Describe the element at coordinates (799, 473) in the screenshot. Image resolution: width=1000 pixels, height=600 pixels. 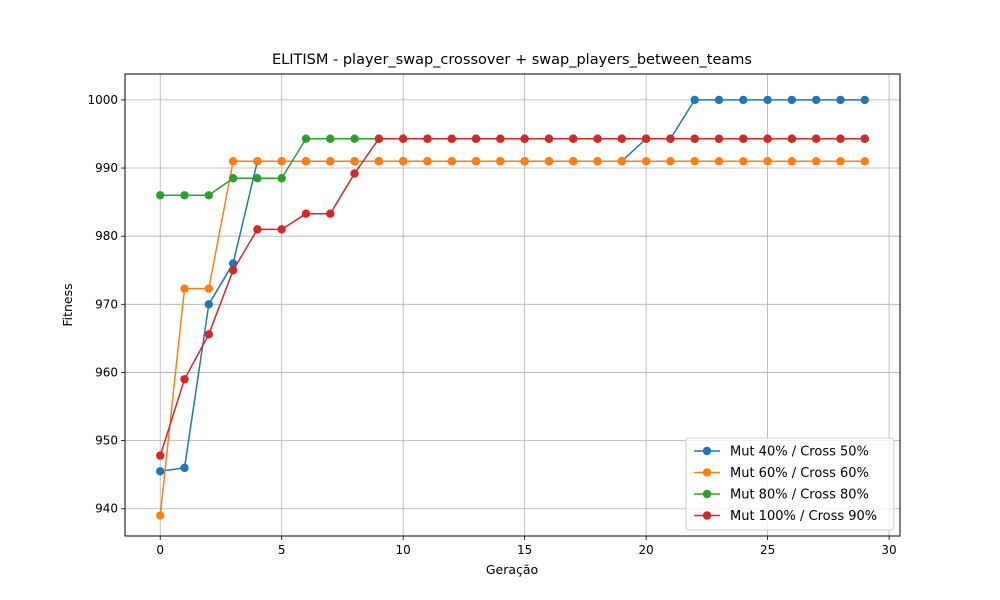
I see `legend-label: Mut 60% / Cross 60%` at that location.